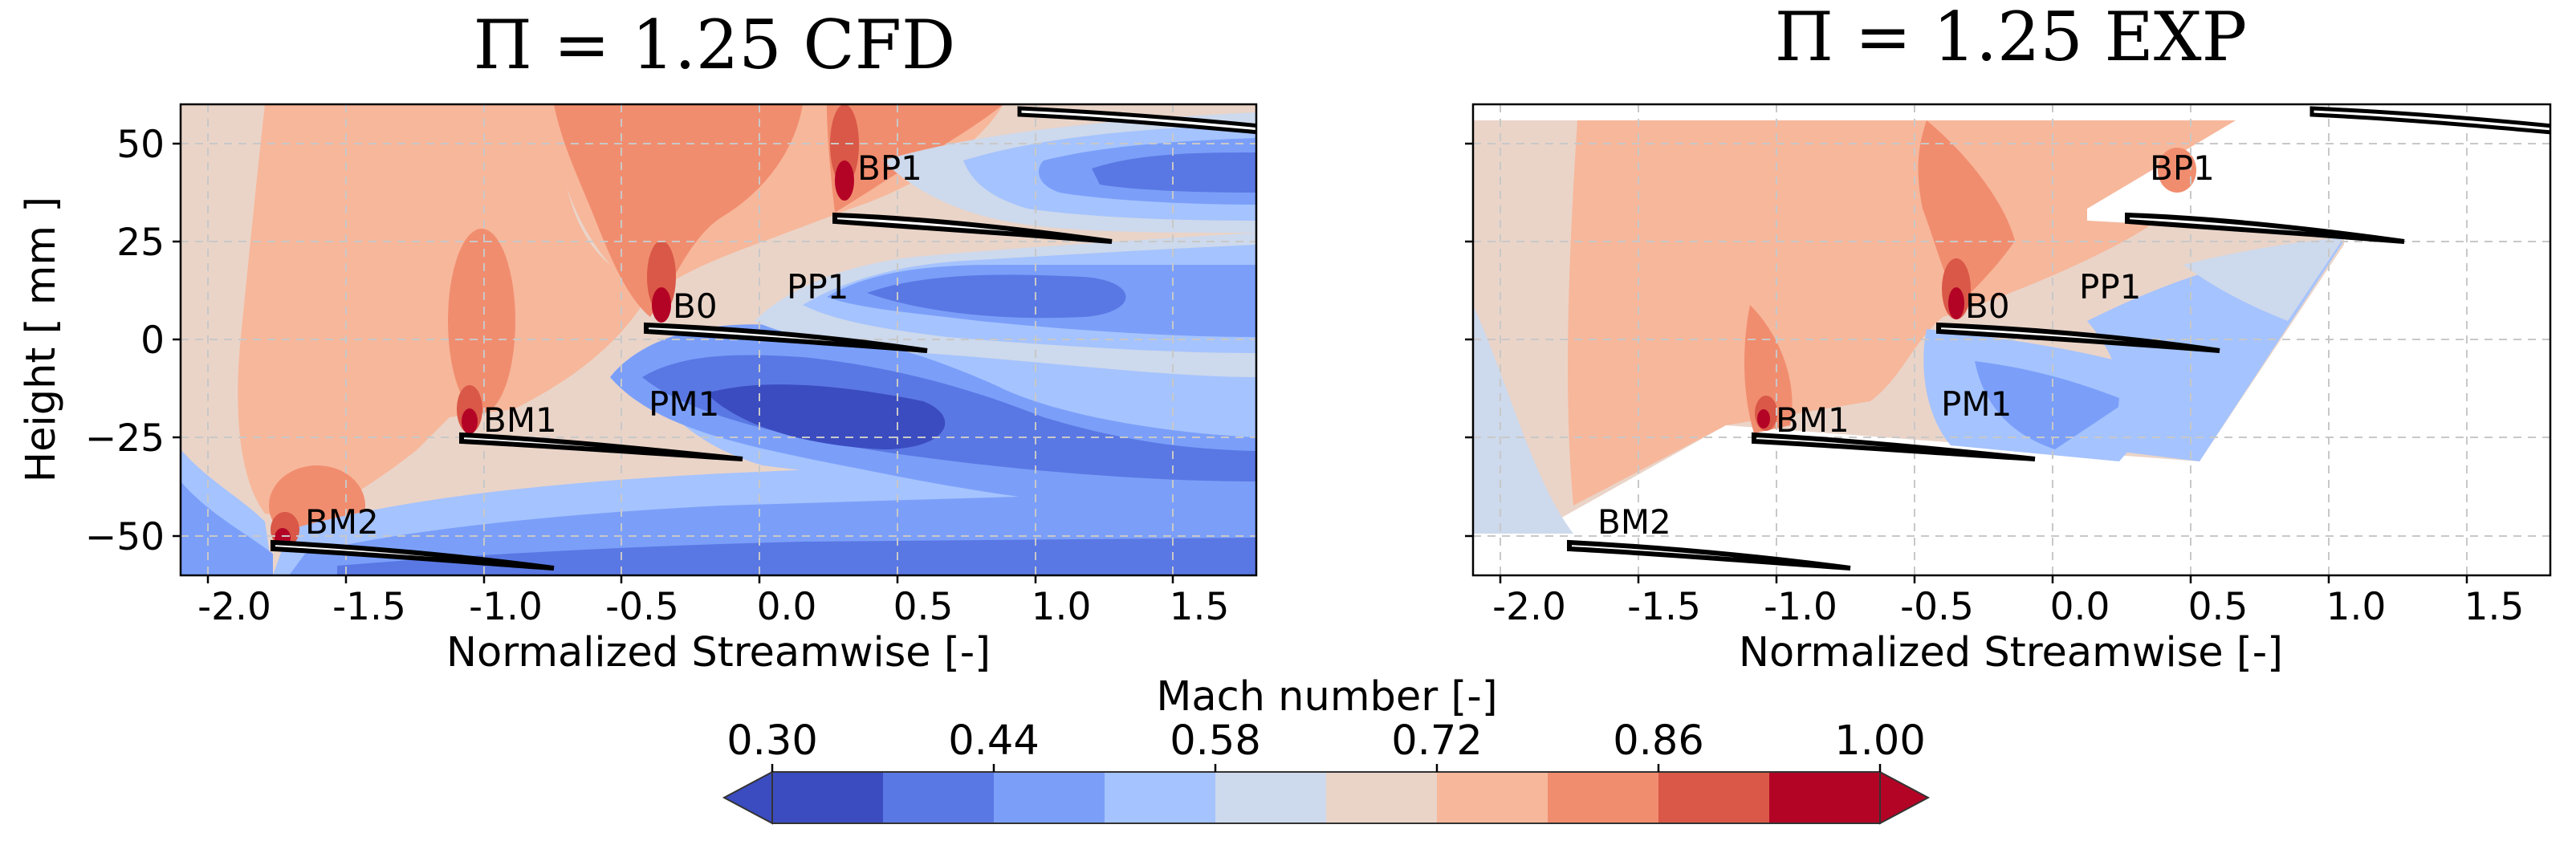 This screenshot has height=853, width=2576. I want to click on colorbar: Mach number [-] 0.30 0.44 0.58 0.72 0.86 1.00, so click(1327, 749).